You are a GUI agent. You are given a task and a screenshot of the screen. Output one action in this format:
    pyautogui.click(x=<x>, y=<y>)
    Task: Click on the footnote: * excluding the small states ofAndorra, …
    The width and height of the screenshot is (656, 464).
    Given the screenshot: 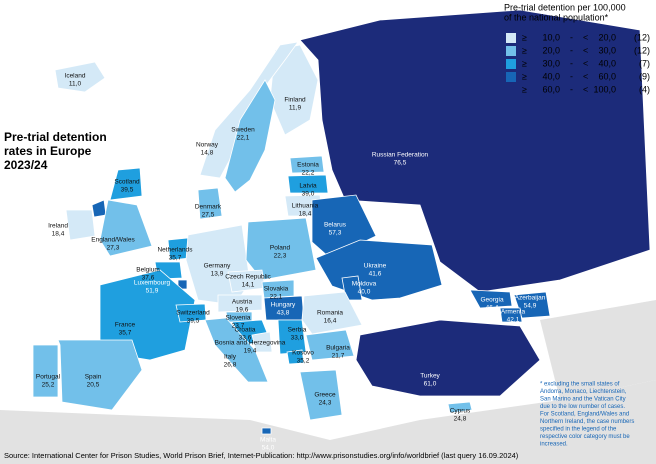 What is the action you would take?
    pyautogui.click(x=587, y=415)
    